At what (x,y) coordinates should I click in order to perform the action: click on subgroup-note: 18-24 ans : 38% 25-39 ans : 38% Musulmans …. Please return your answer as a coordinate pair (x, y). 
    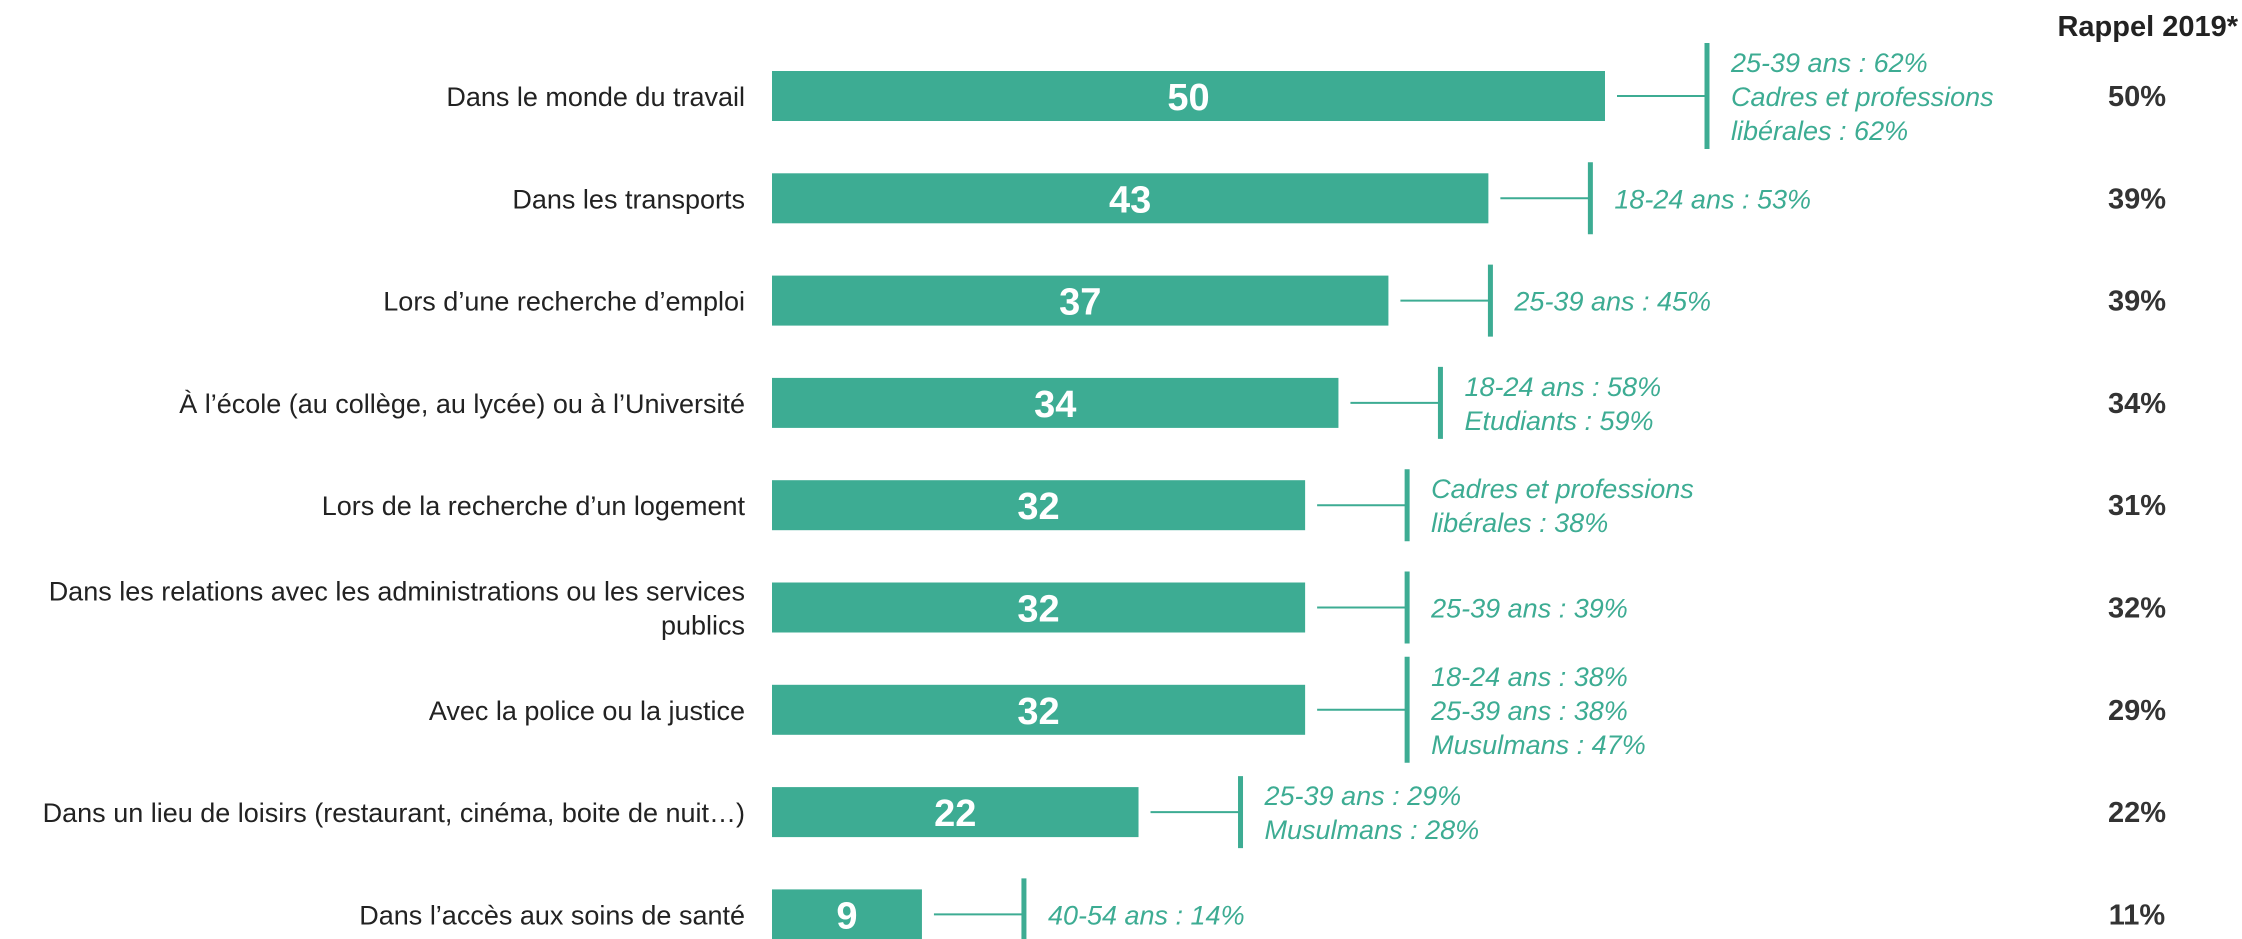
    Looking at the image, I should click on (1538, 711).